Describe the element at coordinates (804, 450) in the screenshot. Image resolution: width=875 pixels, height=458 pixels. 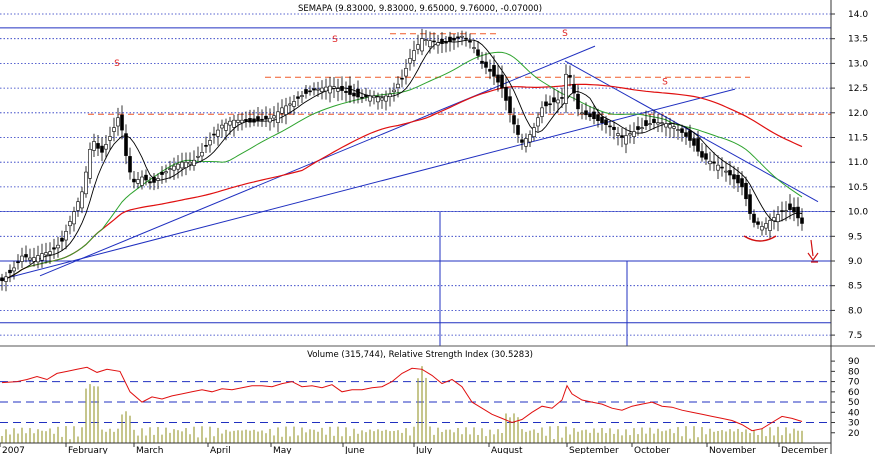
I see `x-tick-label: December` at that location.